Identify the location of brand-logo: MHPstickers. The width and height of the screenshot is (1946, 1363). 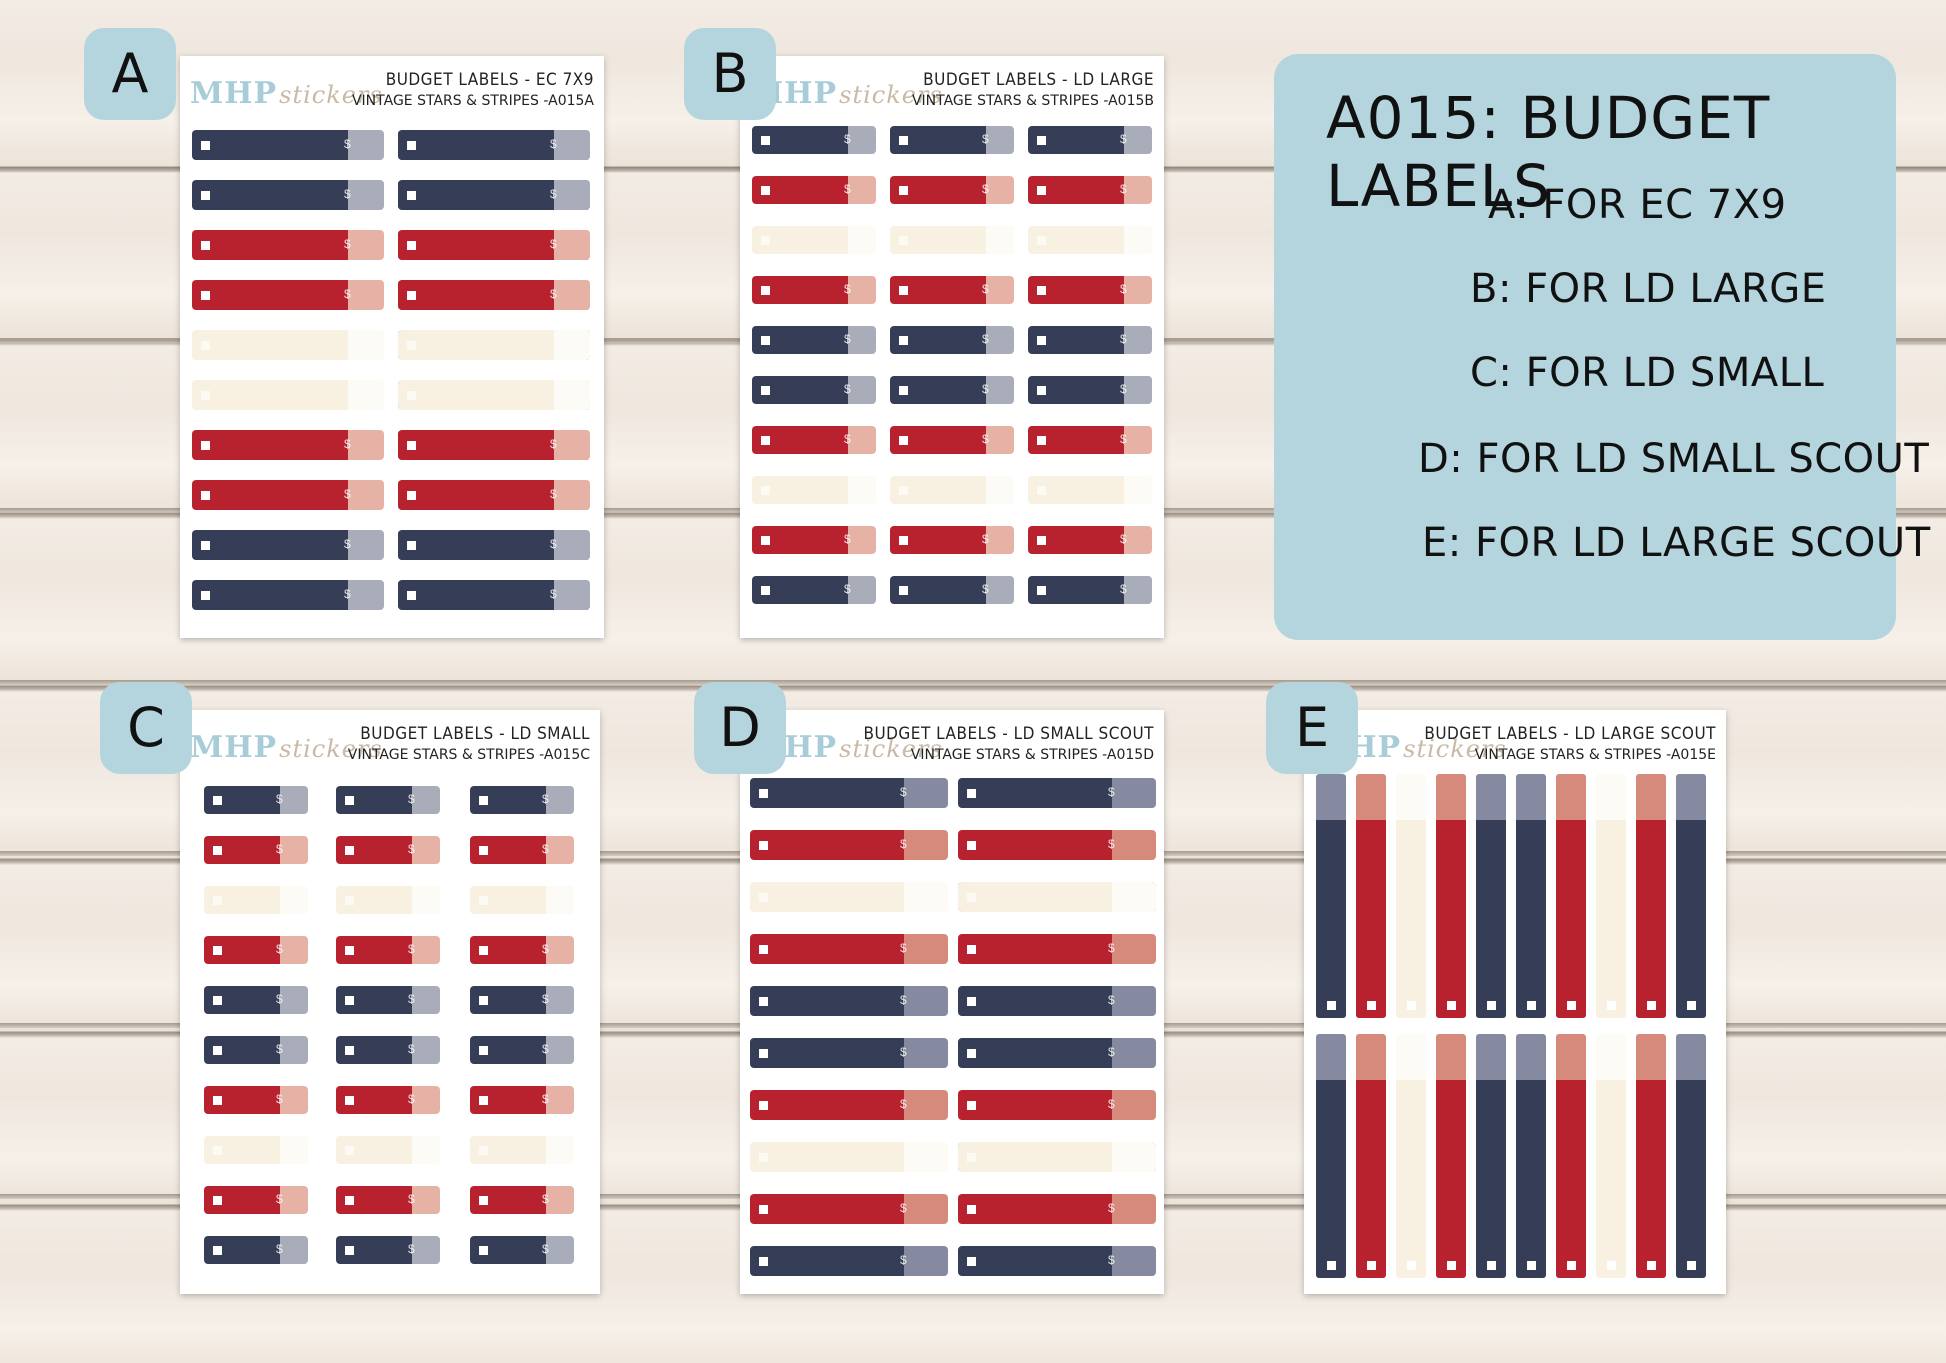
(286, 93).